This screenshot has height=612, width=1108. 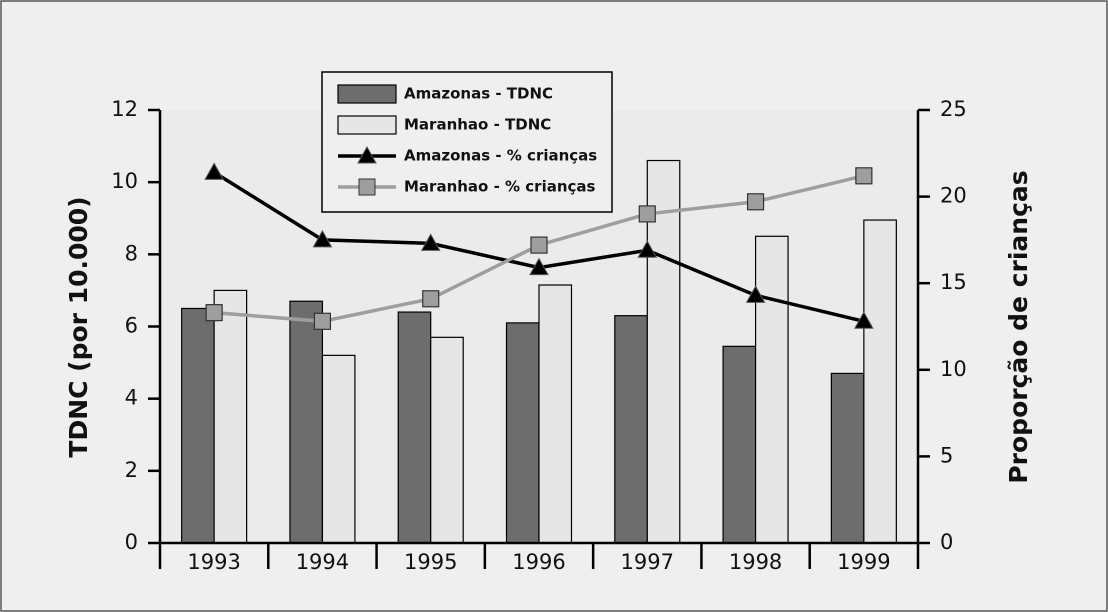 I want to click on y2-axis-title: Proporção de crianças, so click(x=1018, y=326).